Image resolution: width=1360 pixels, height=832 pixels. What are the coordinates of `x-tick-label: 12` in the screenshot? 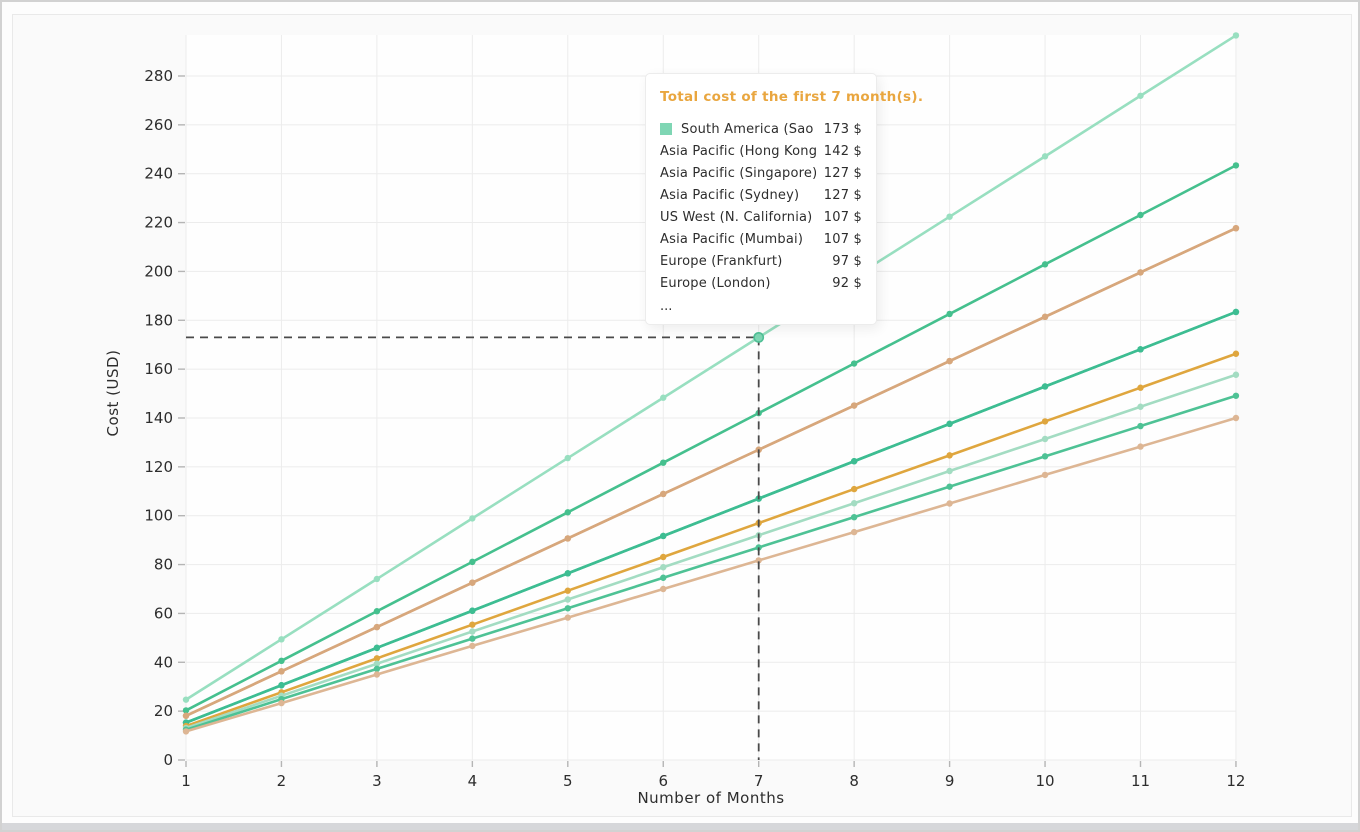 It's located at (1235, 781).